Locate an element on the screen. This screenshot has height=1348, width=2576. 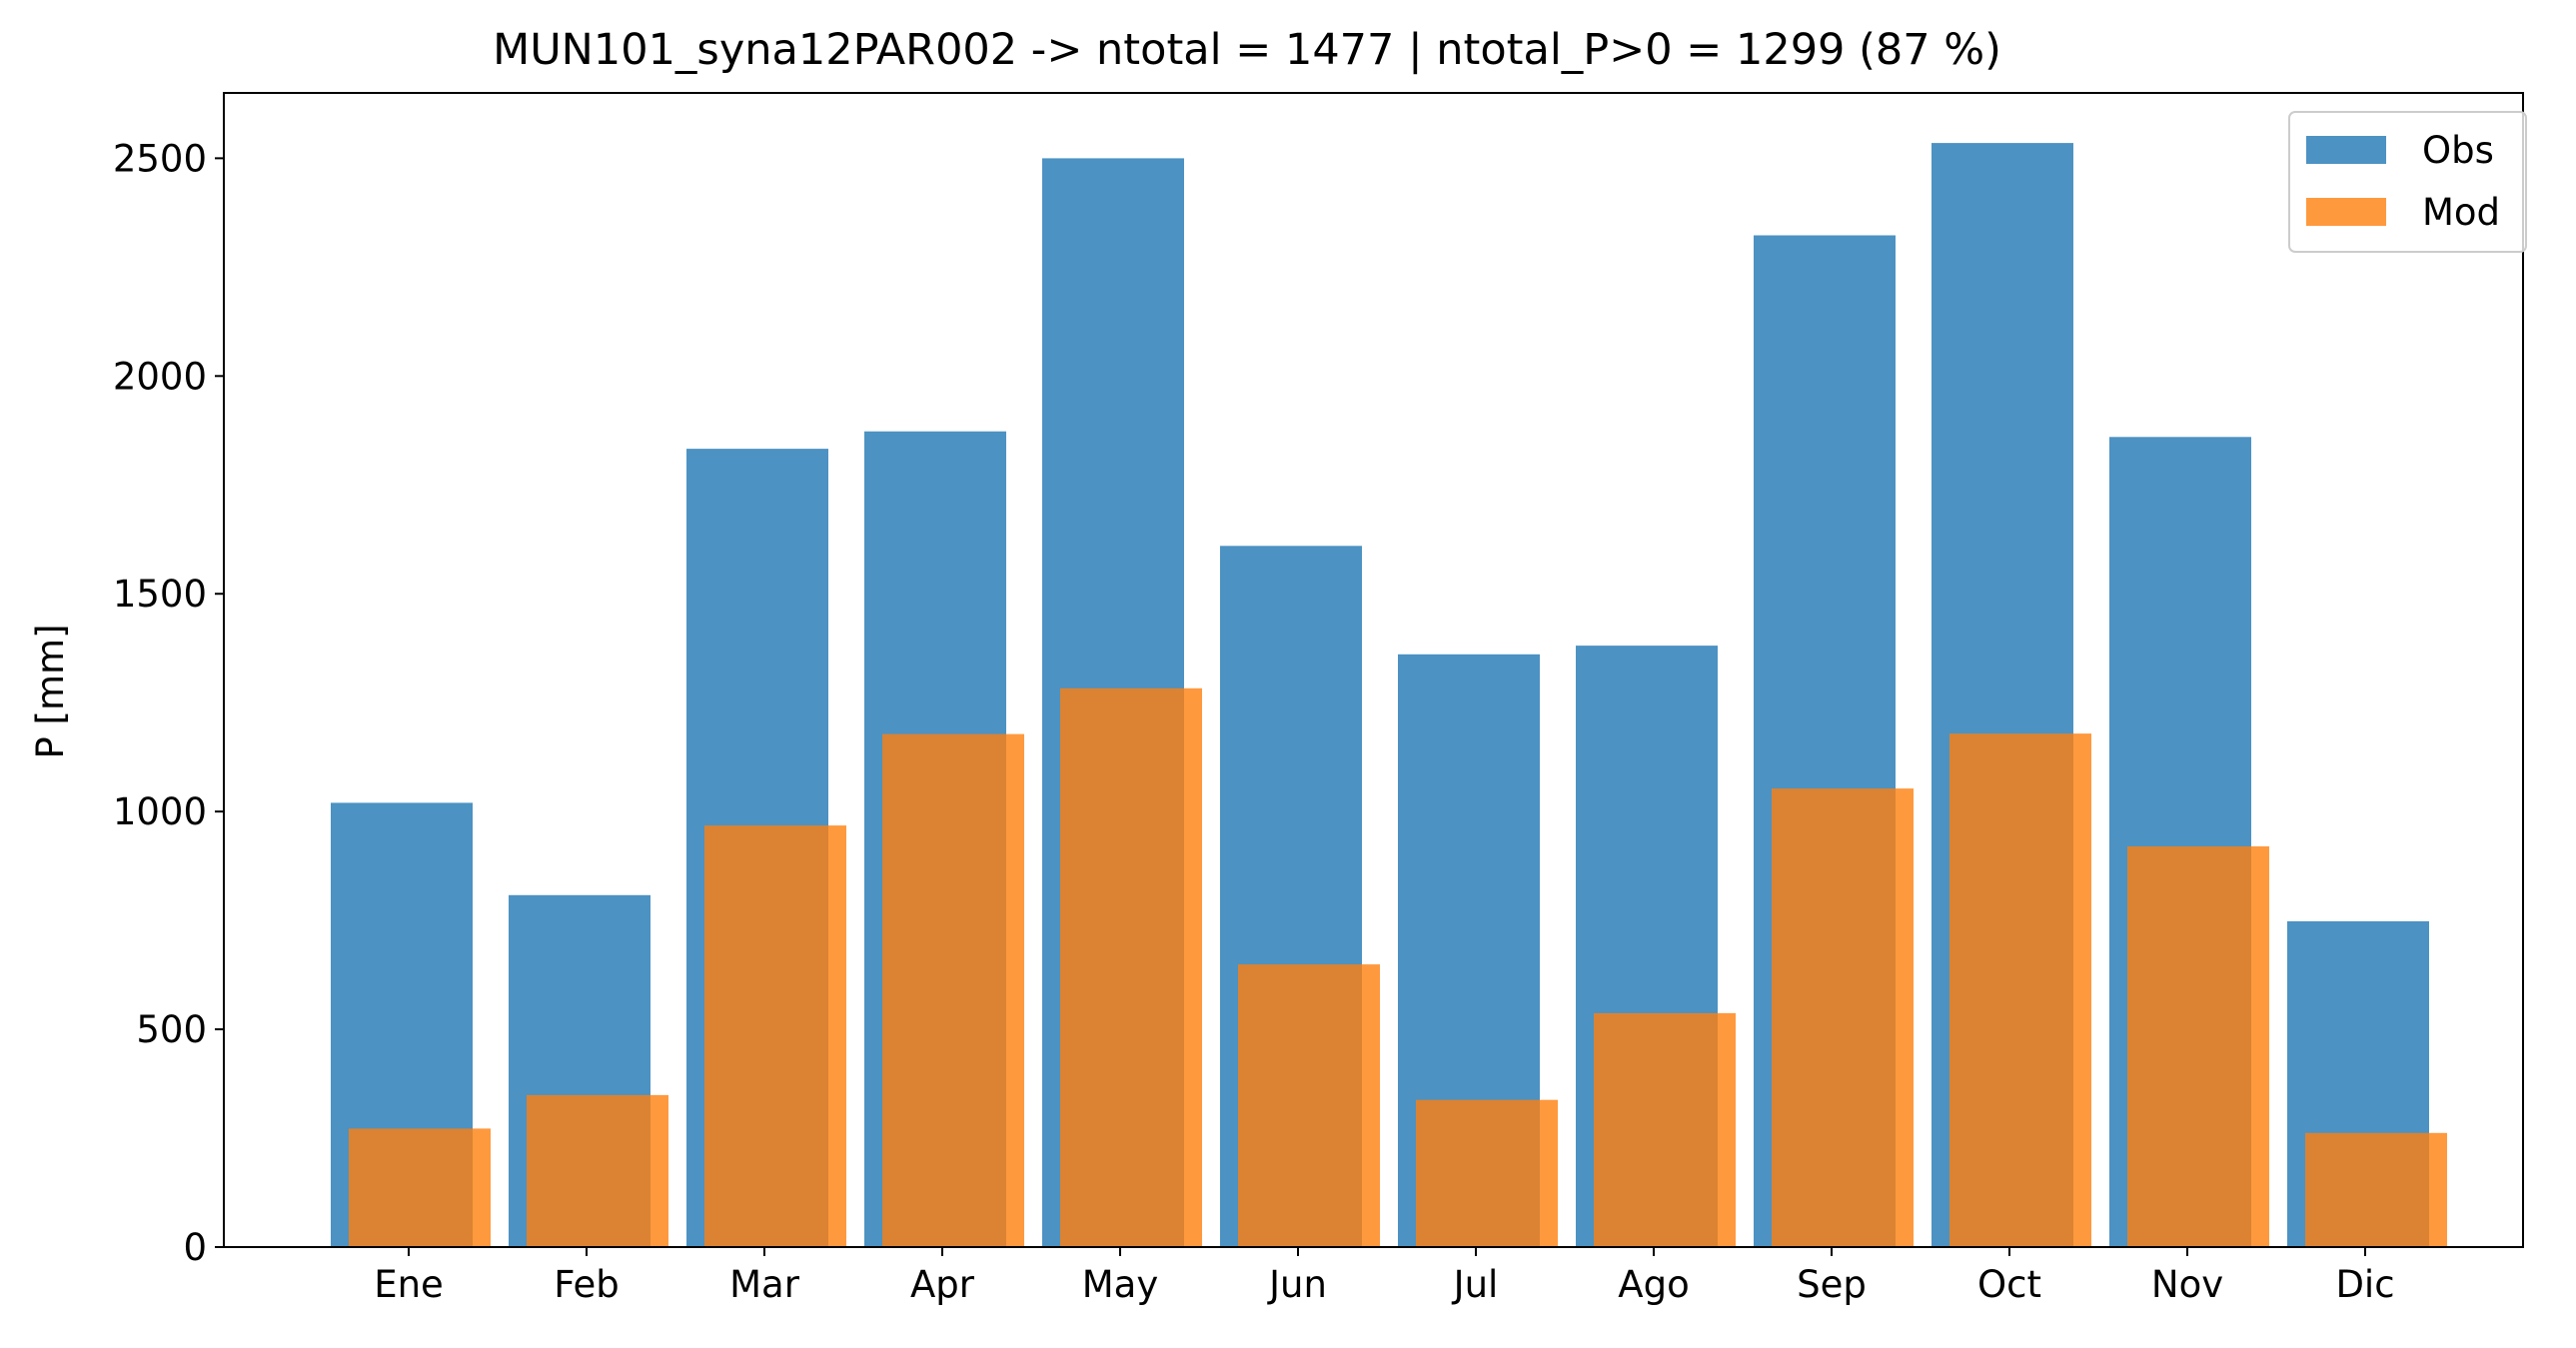
x-tick-label: Dic is located at coordinates (2364, 1284).